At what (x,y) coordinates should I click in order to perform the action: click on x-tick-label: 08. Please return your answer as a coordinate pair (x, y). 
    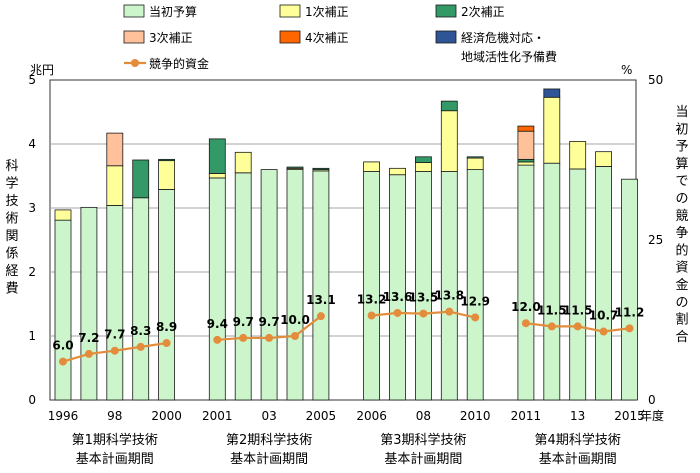
    Looking at the image, I should click on (423, 416).